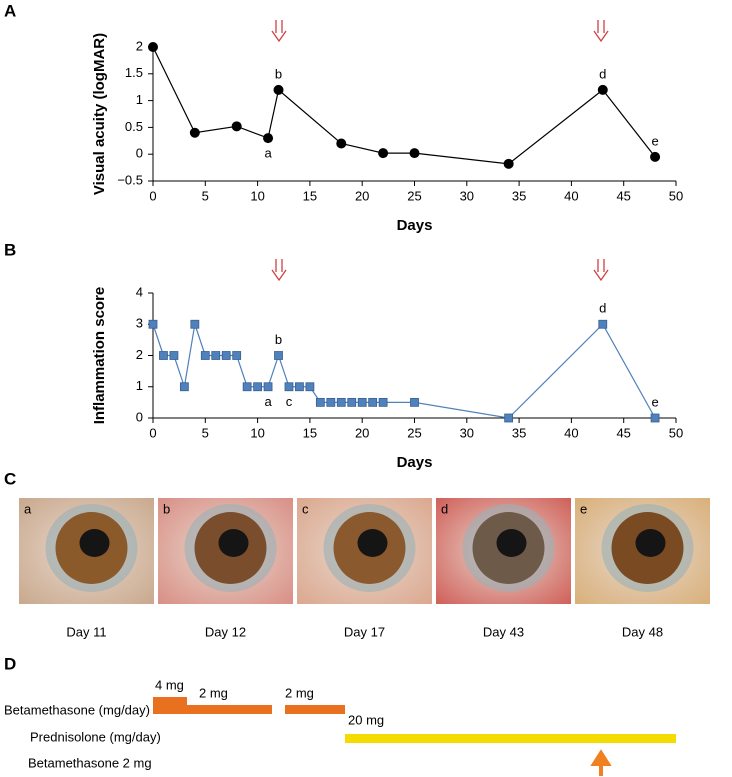  What do you see at coordinates (95, 736) in the screenshot?
I see `treatment-row: Prednisolone (mg/day)` at bounding box center [95, 736].